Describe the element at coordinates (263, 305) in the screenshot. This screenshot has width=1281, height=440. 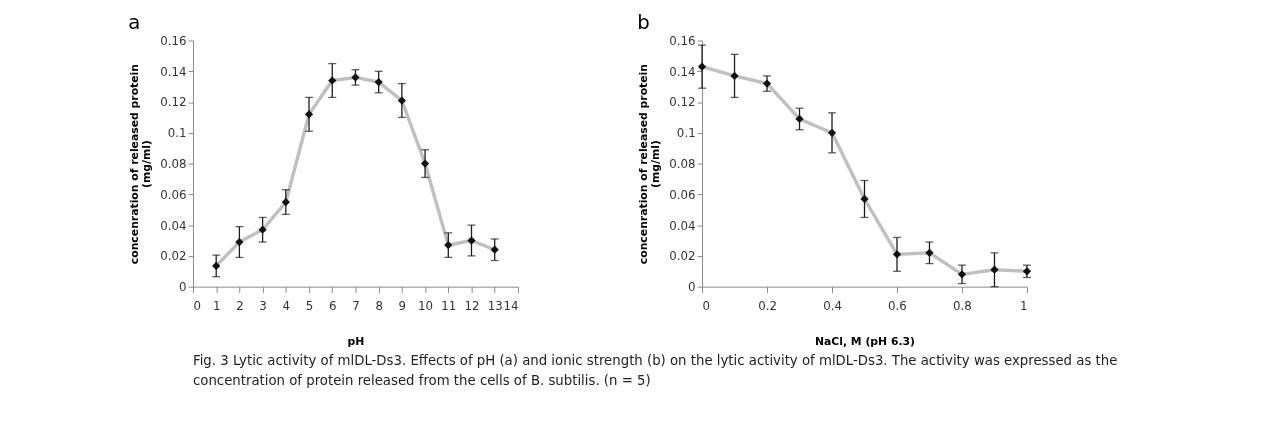
I see `x-tick-label: 3` at that location.